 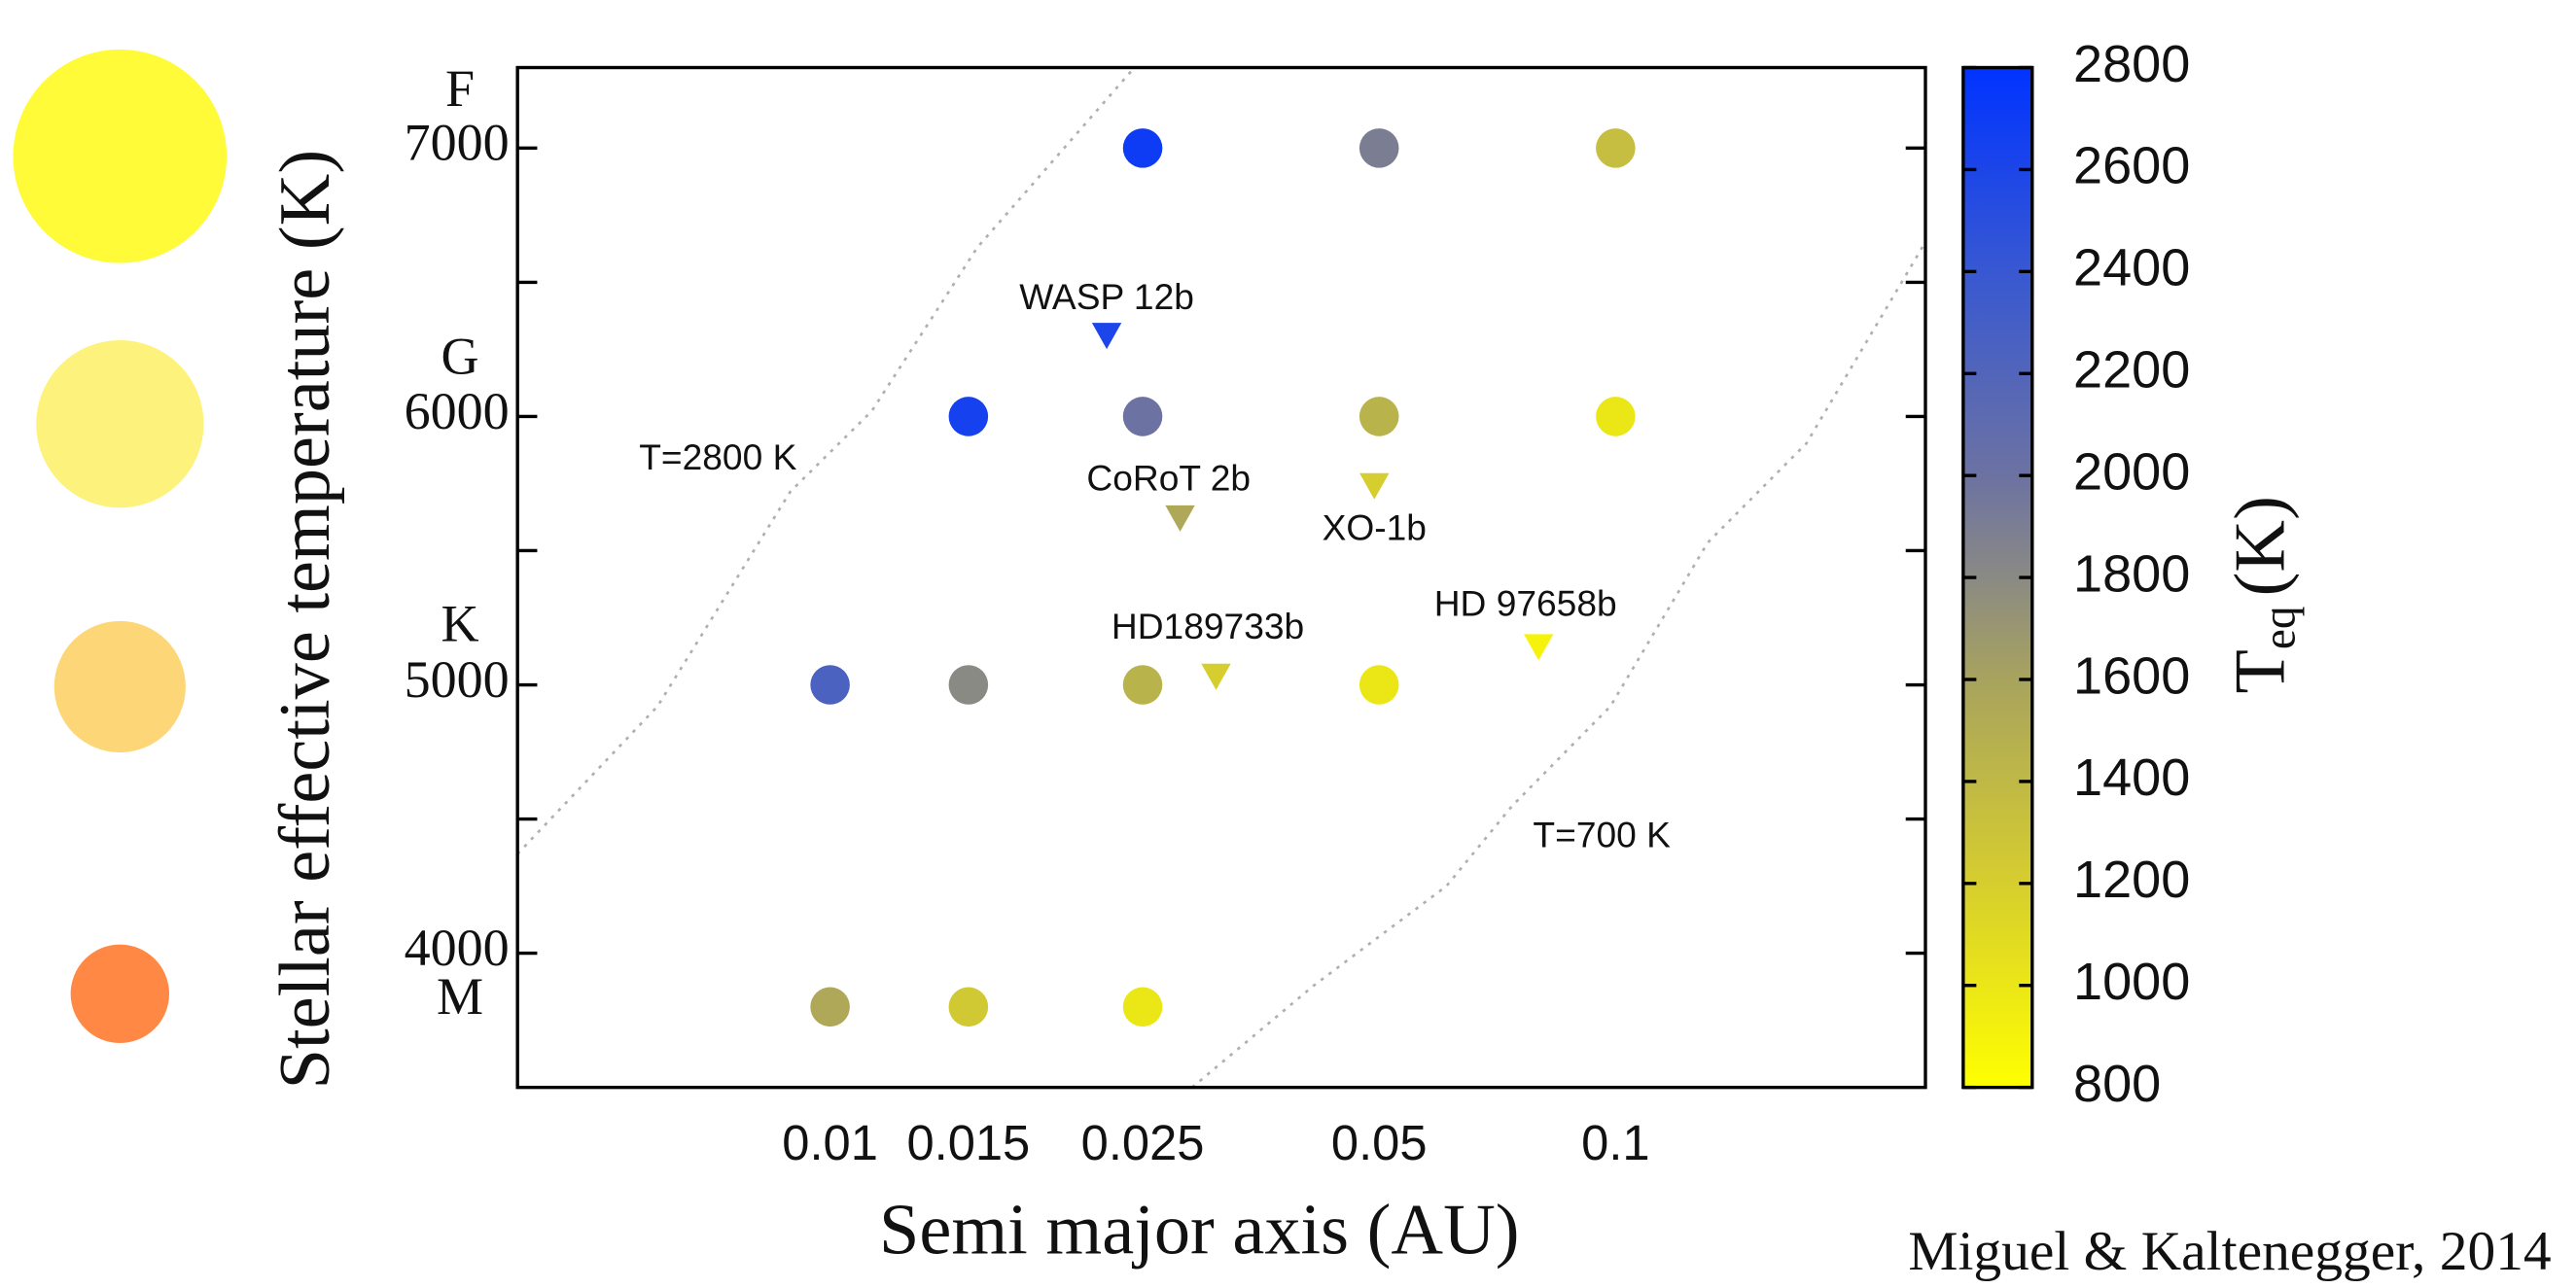 I want to click on spectral-class: G, so click(x=460, y=356).